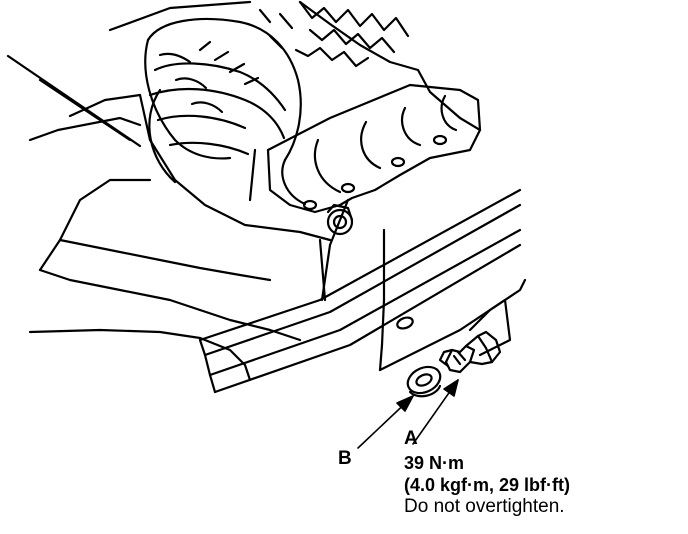  Describe the element at coordinates (451, 388) in the screenshot. I see `leader-a-arrowhead` at that location.